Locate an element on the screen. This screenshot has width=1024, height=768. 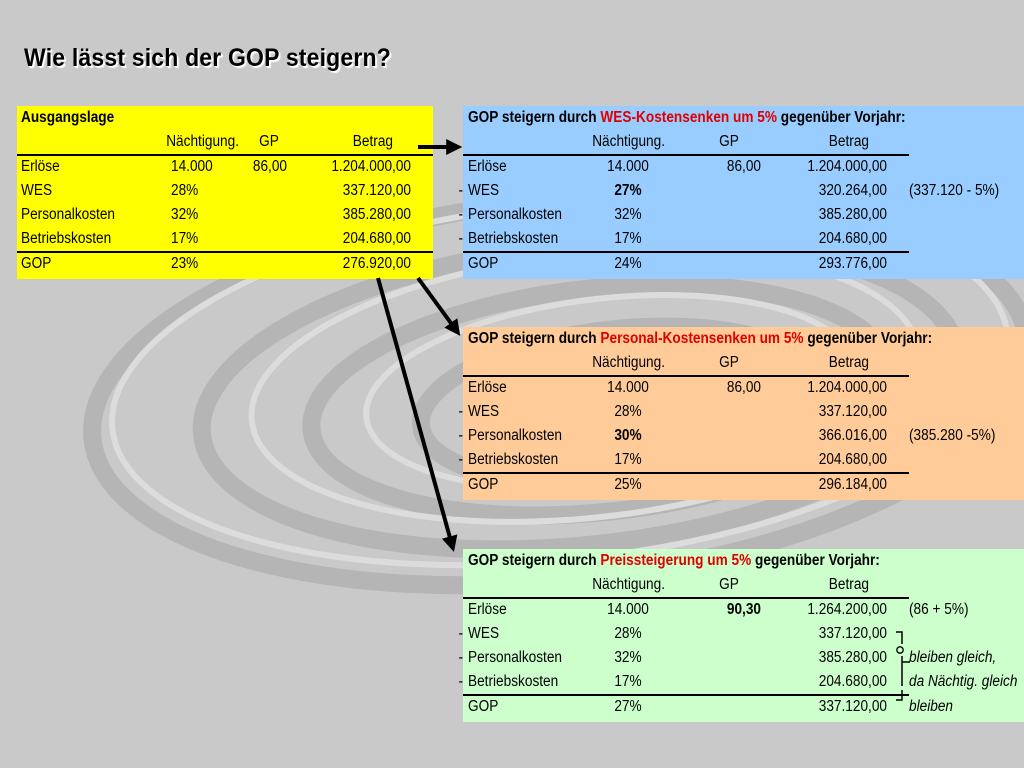
page-title: Wie lässt sich der GOP steigern? is located at coordinates (207, 58).